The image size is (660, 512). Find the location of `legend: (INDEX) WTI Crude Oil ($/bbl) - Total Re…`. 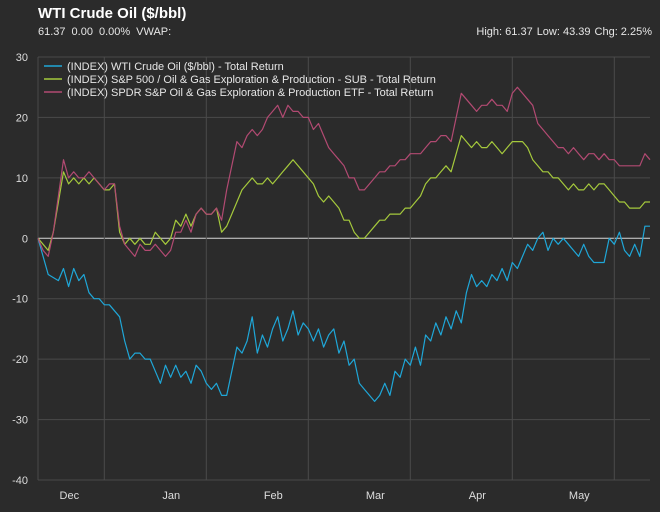

legend: (INDEX) WTI Crude Oil ($/bbl) - Total Re… is located at coordinates (240, 80).